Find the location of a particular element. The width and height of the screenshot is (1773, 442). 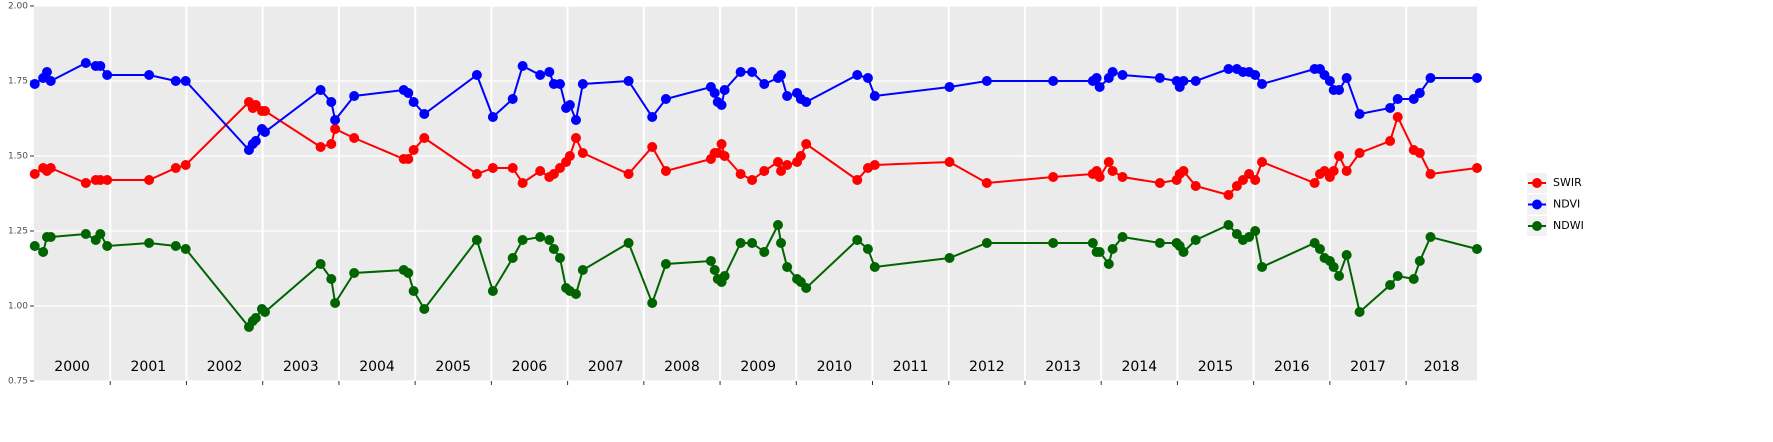

year-label: 2004 is located at coordinates (377, 367).